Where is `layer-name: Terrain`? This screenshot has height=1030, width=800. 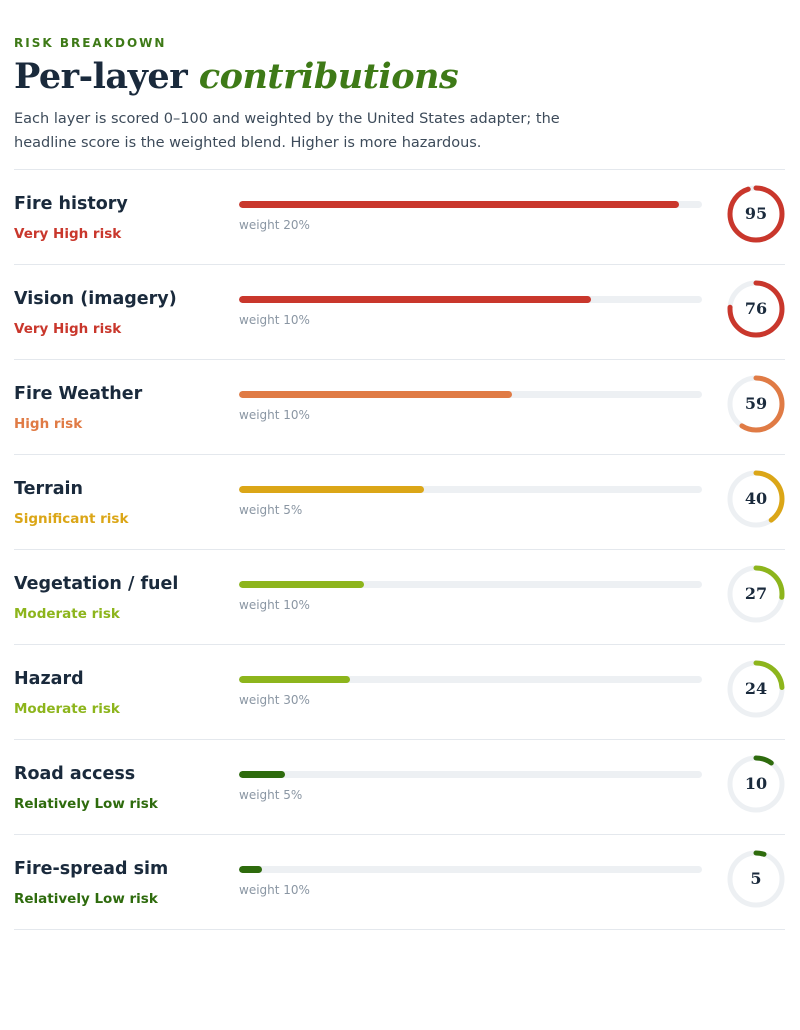 layer-name: Terrain is located at coordinates (49, 488).